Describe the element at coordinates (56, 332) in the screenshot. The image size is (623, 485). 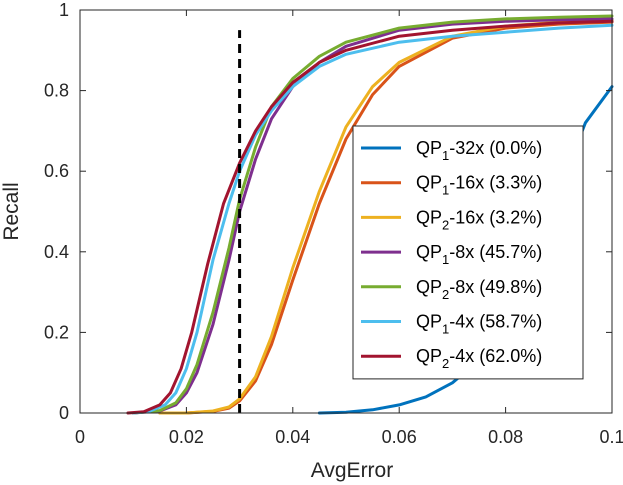
I see `y-tick-label-1: 0.2` at that location.